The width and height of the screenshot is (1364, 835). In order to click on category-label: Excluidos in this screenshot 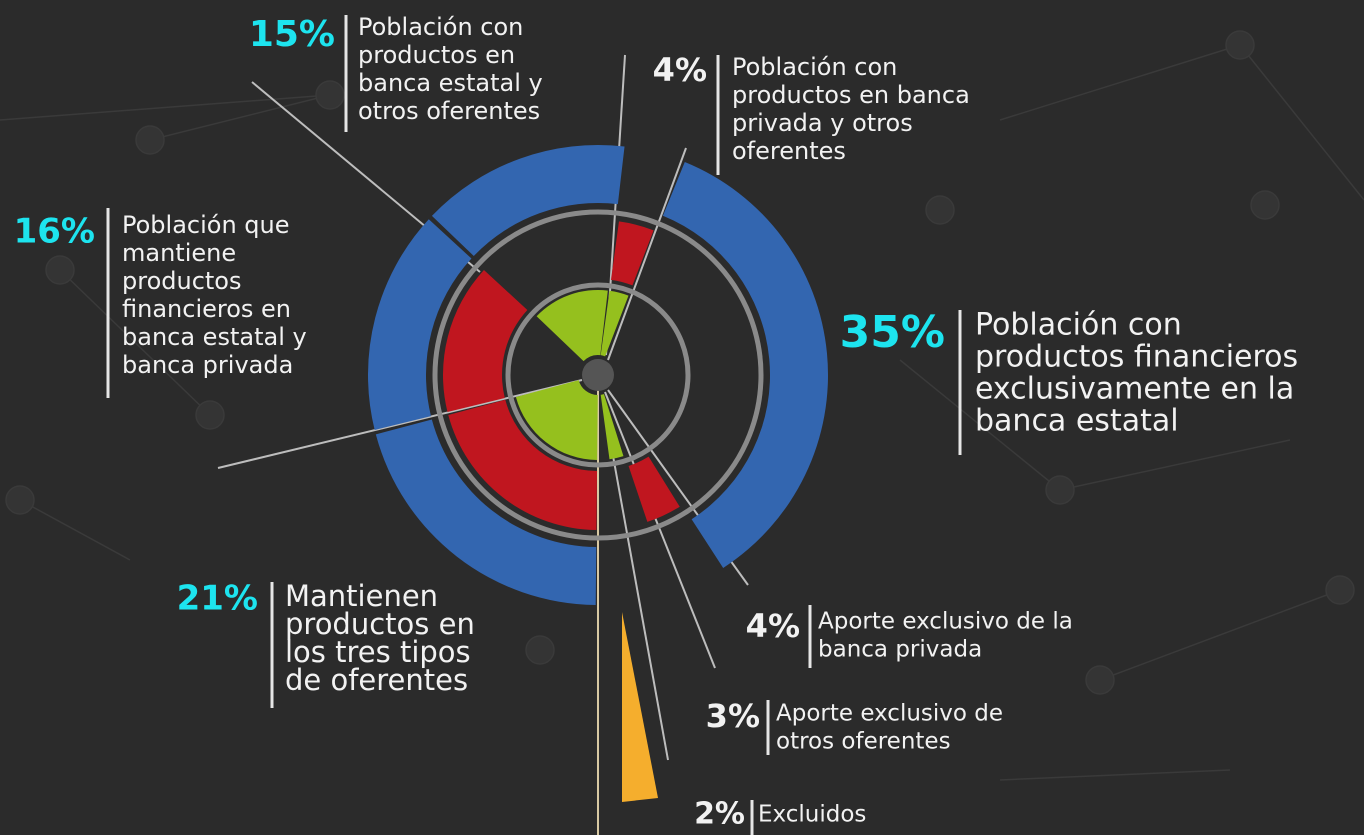, I will do `click(812, 815)`.